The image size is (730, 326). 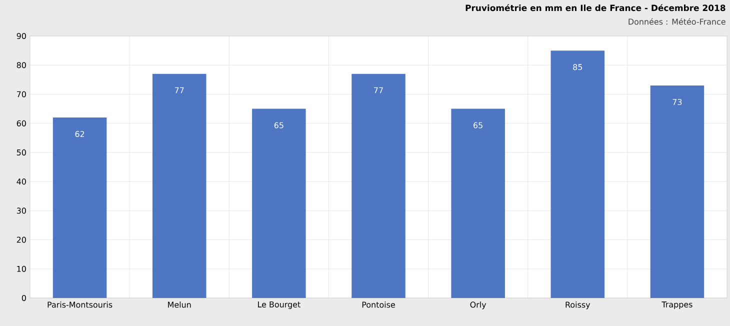 What do you see at coordinates (596, 8) in the screenshot?
I see `chart-title: Pruviométrie en mm en Ile de France - Décembre 2018` at bounding box center [596, 8].